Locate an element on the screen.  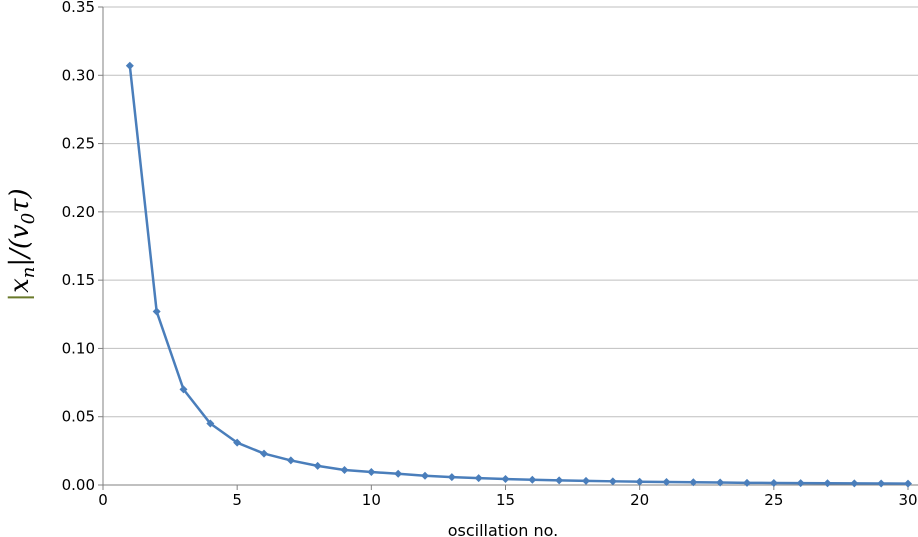
y-title-x: x is located at coordinates (20, 285).